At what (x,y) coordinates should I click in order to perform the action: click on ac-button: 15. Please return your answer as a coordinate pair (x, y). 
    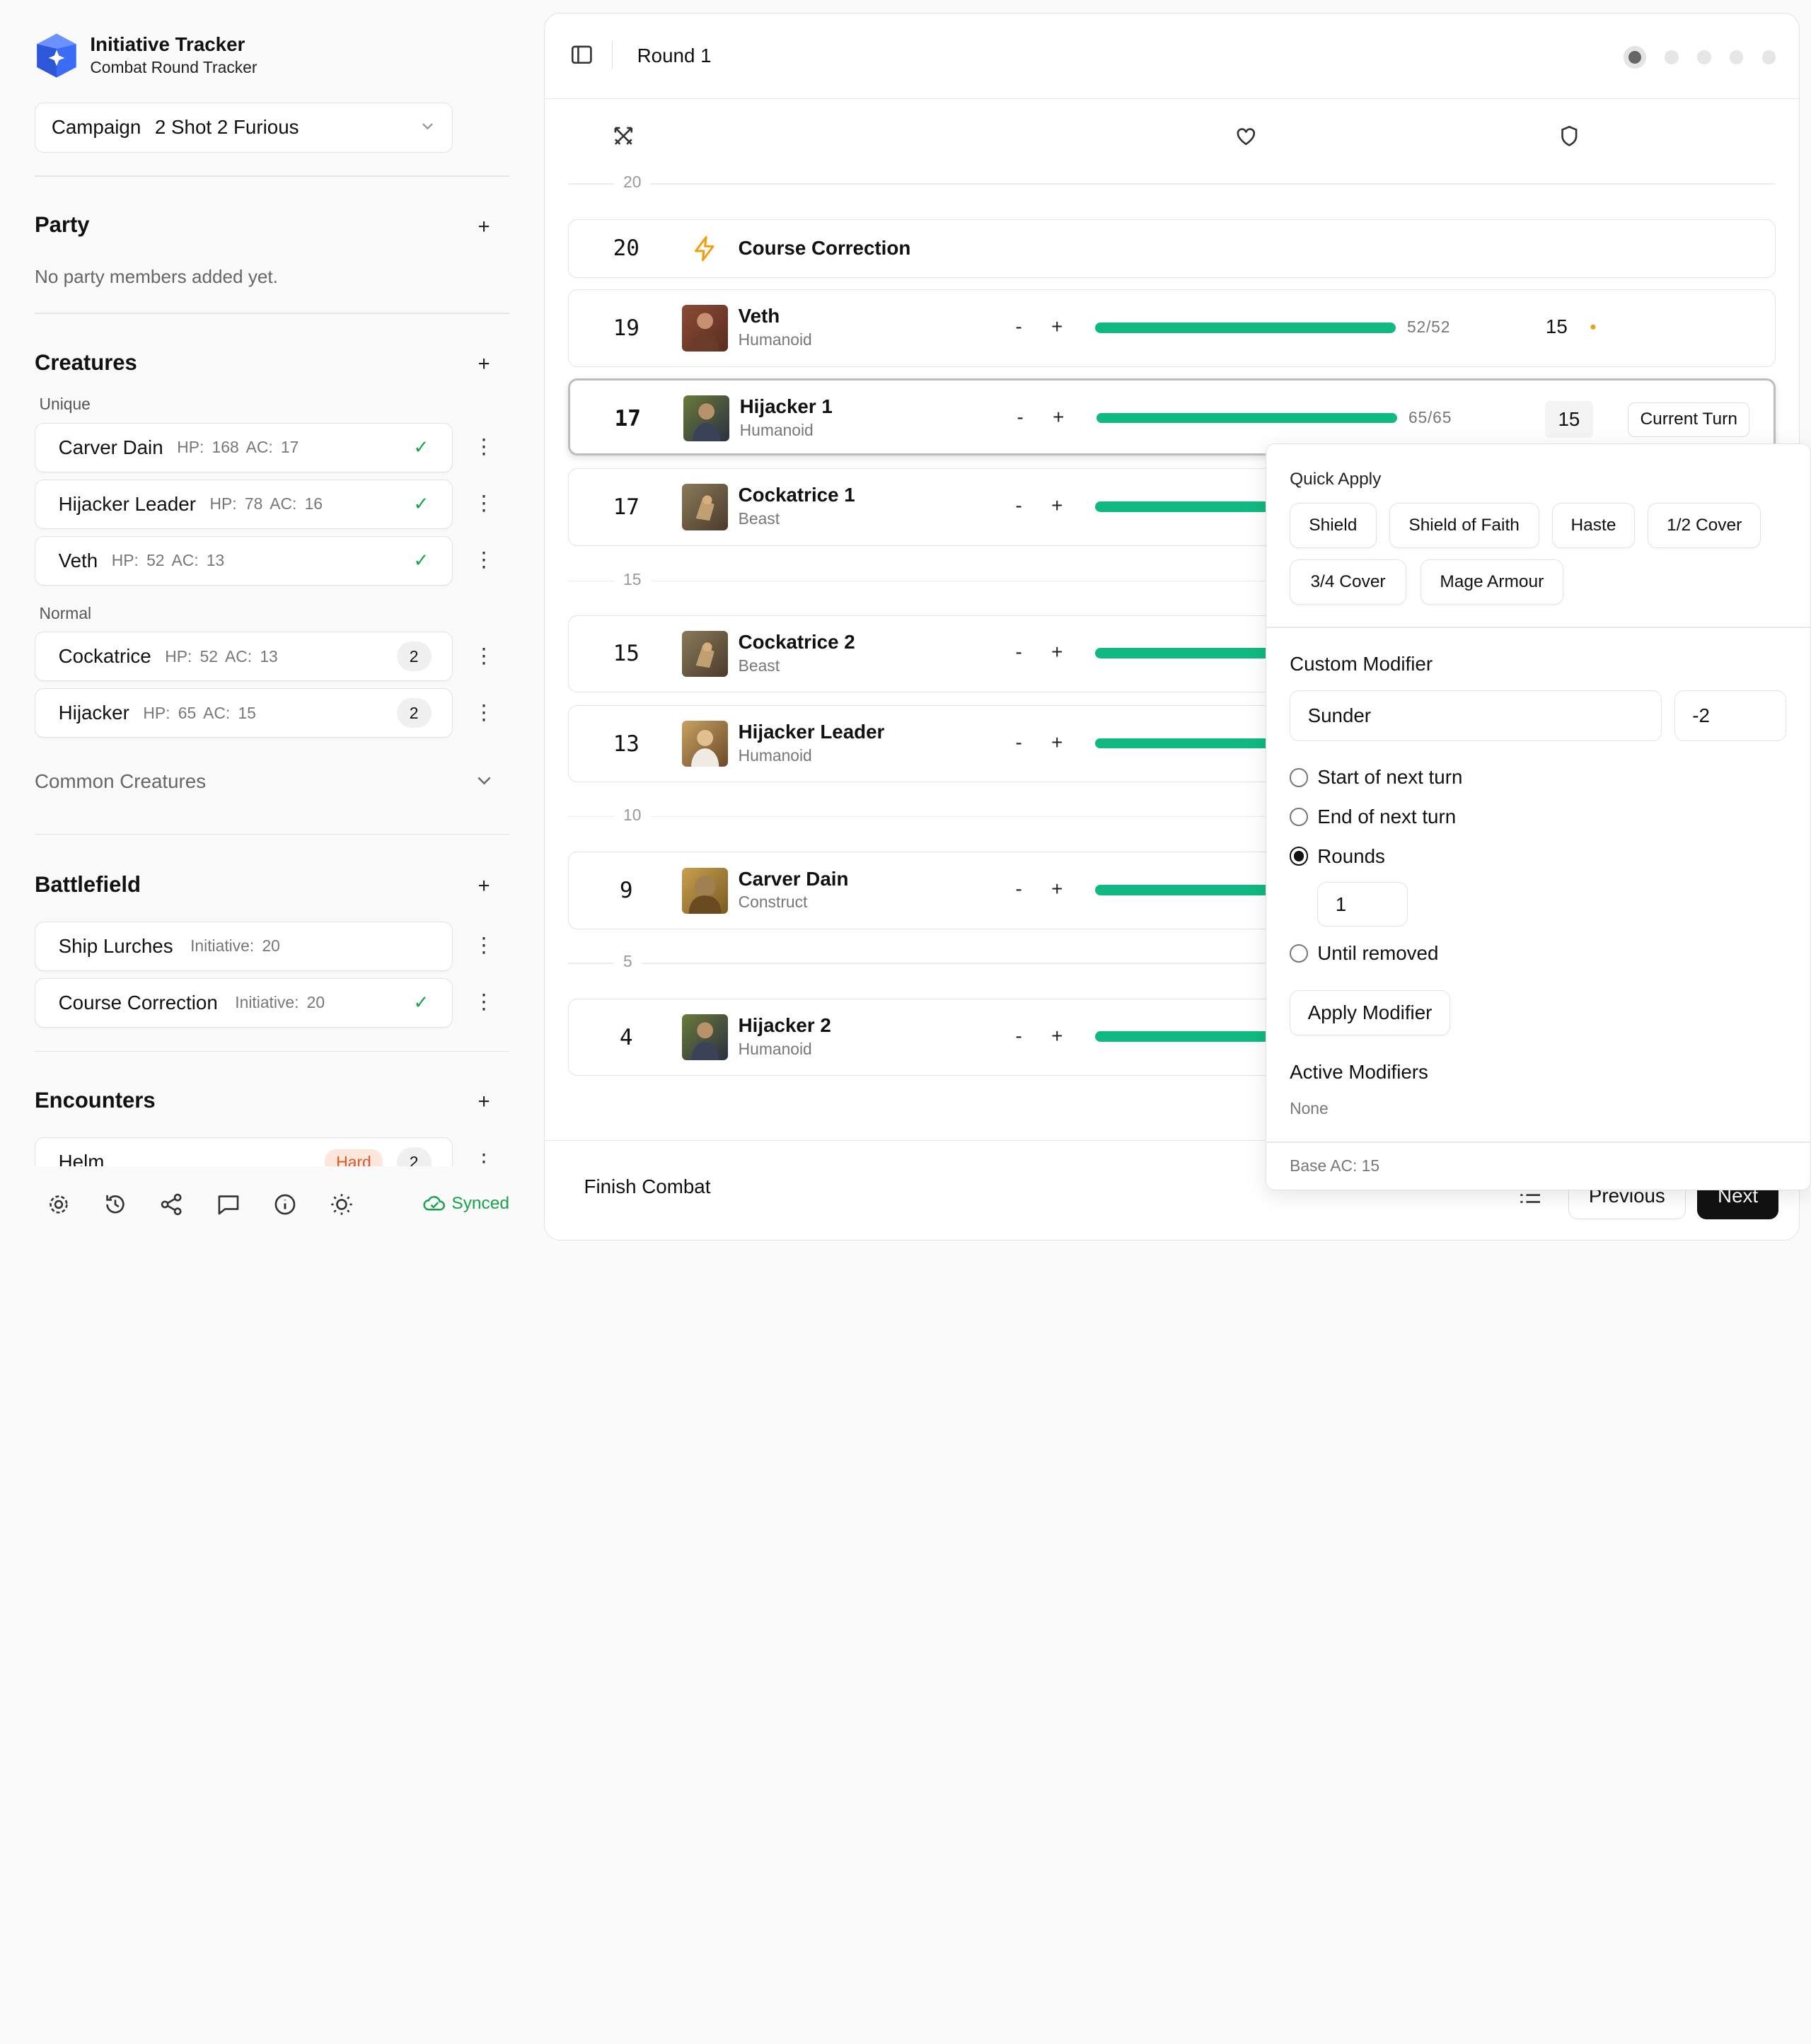
    Looking at the image, I should click on (1569, 420).